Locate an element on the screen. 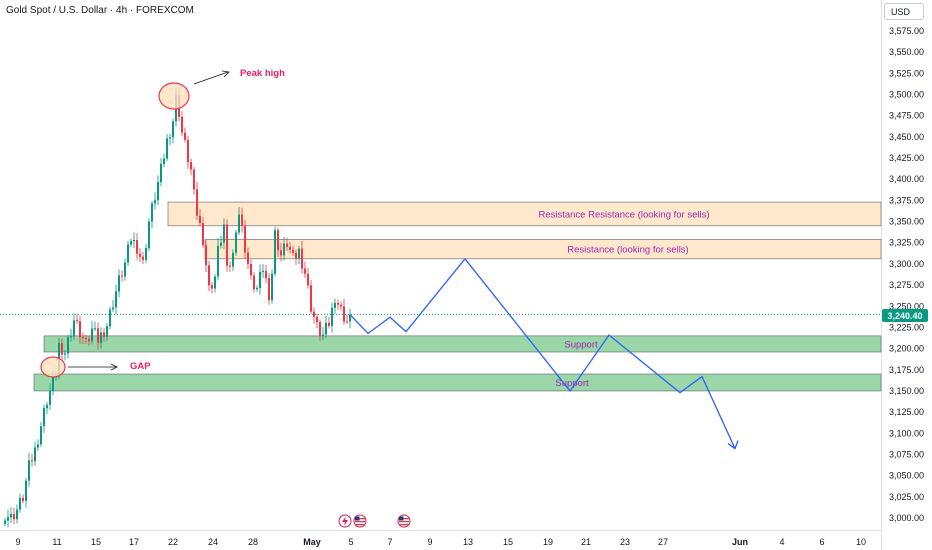 This screenshot has width=932, height=550. price-tick-label: 3,500.00 is located at coordinates (906, 95).